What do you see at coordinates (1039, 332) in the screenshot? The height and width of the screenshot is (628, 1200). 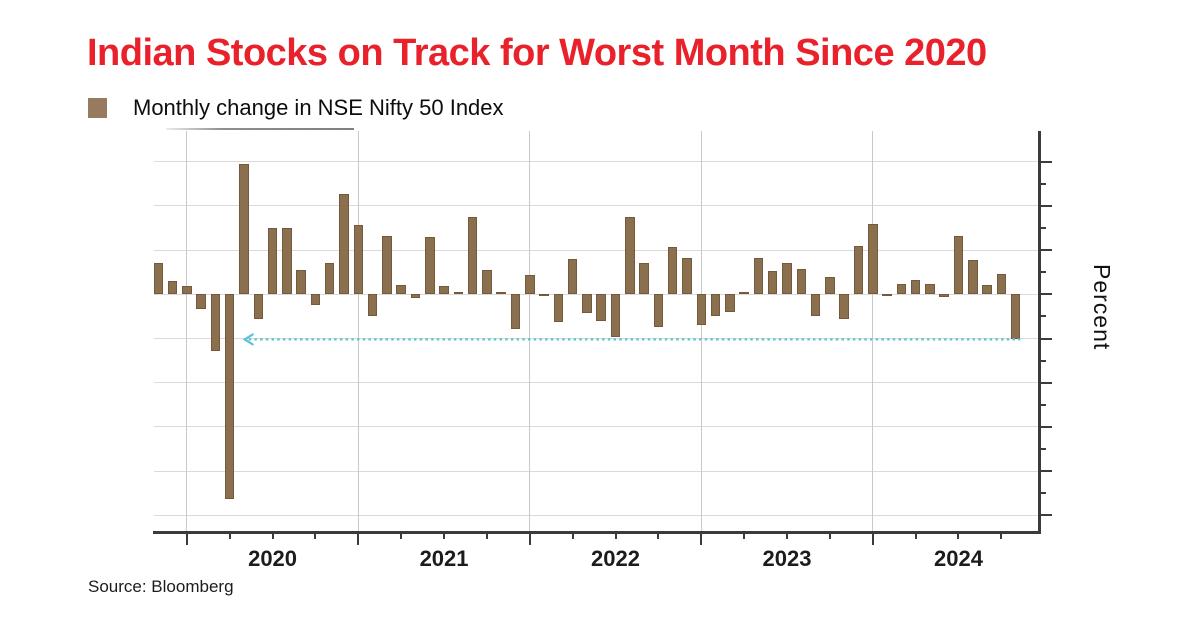 I see `y-axis-line` at bounding box center [1039, 332].